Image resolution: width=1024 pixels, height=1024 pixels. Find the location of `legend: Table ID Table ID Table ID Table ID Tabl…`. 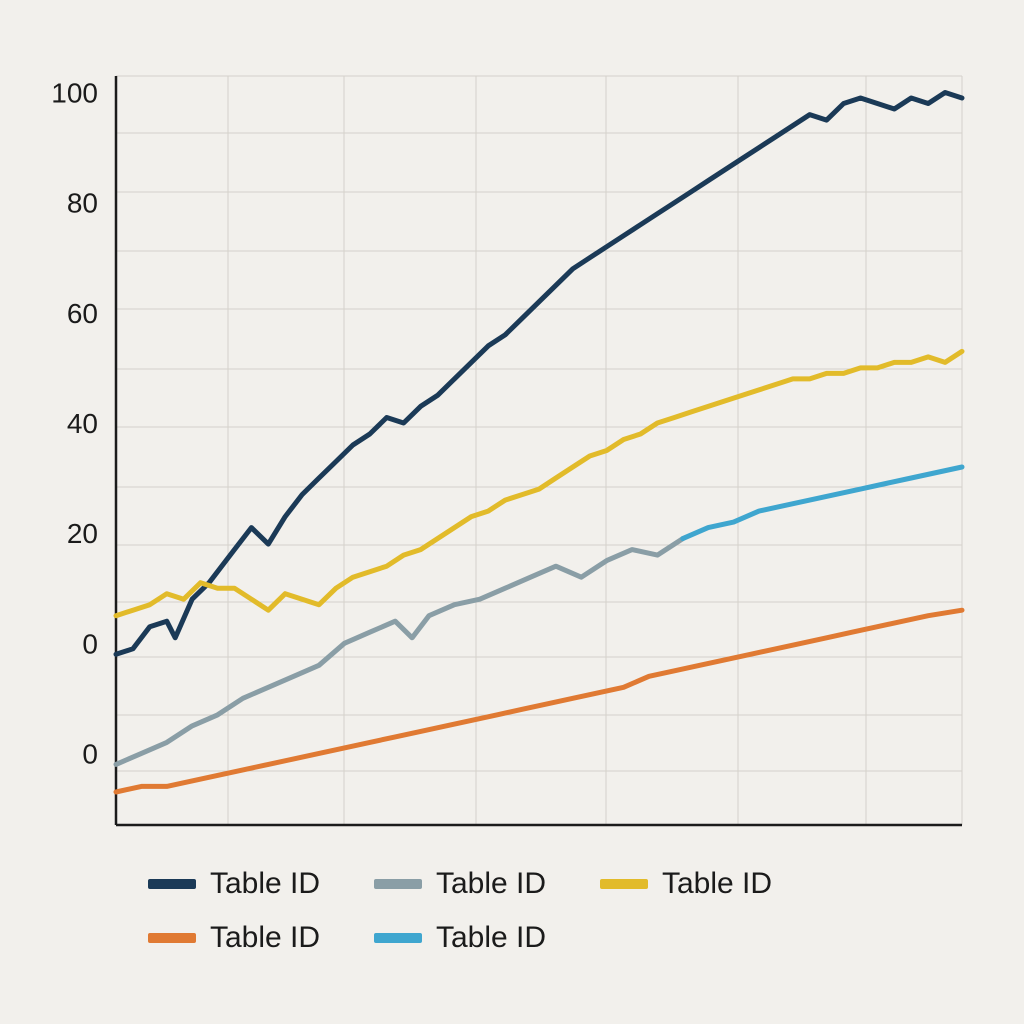

legend: Table ID Table ID Table ID Table ID Tabl… is located at coordinates (508, 911).